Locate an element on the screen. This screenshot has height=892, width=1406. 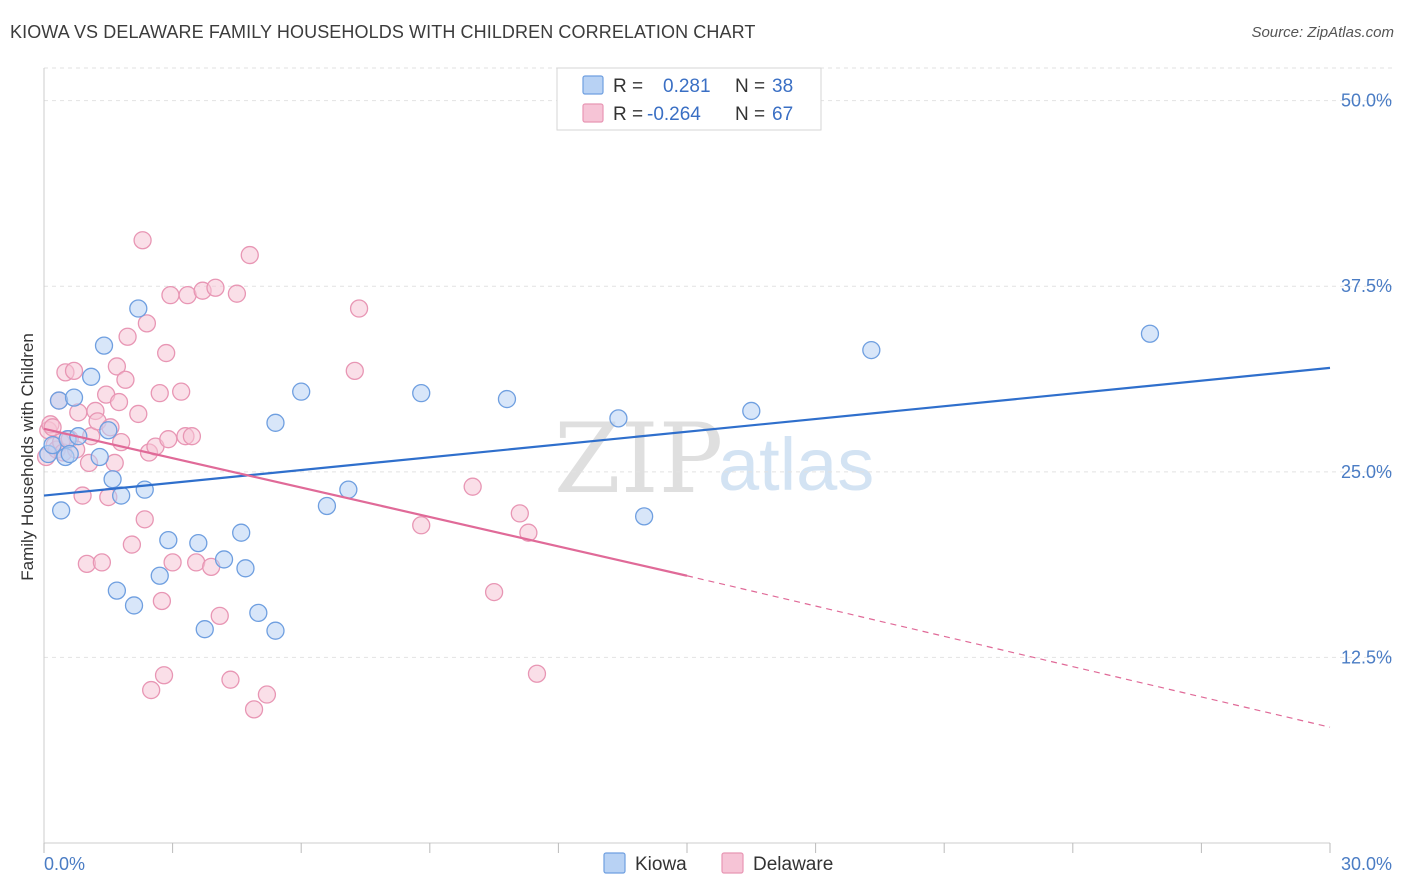
y-axis-tick-labels: 12.5% 25.0% 37.5% 50.0% is located at coordinates (1366, 379).